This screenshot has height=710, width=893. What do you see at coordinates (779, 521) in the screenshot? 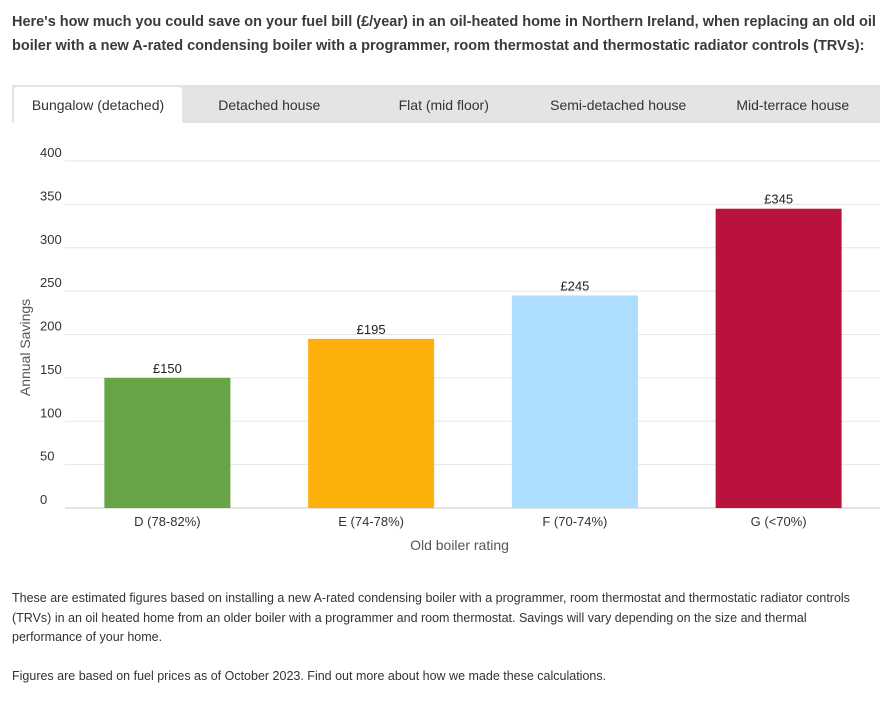
I see `x-tick-label: G (<70%)` at bounding box center [779, 521].